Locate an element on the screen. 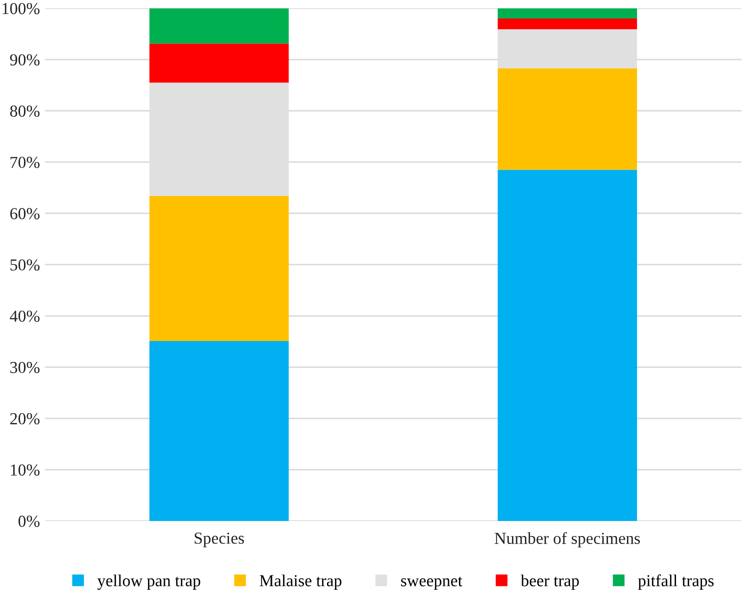 This screenshot has width=749, height=590. legend-label: pitfall traps is located at coordinates (676, 582).